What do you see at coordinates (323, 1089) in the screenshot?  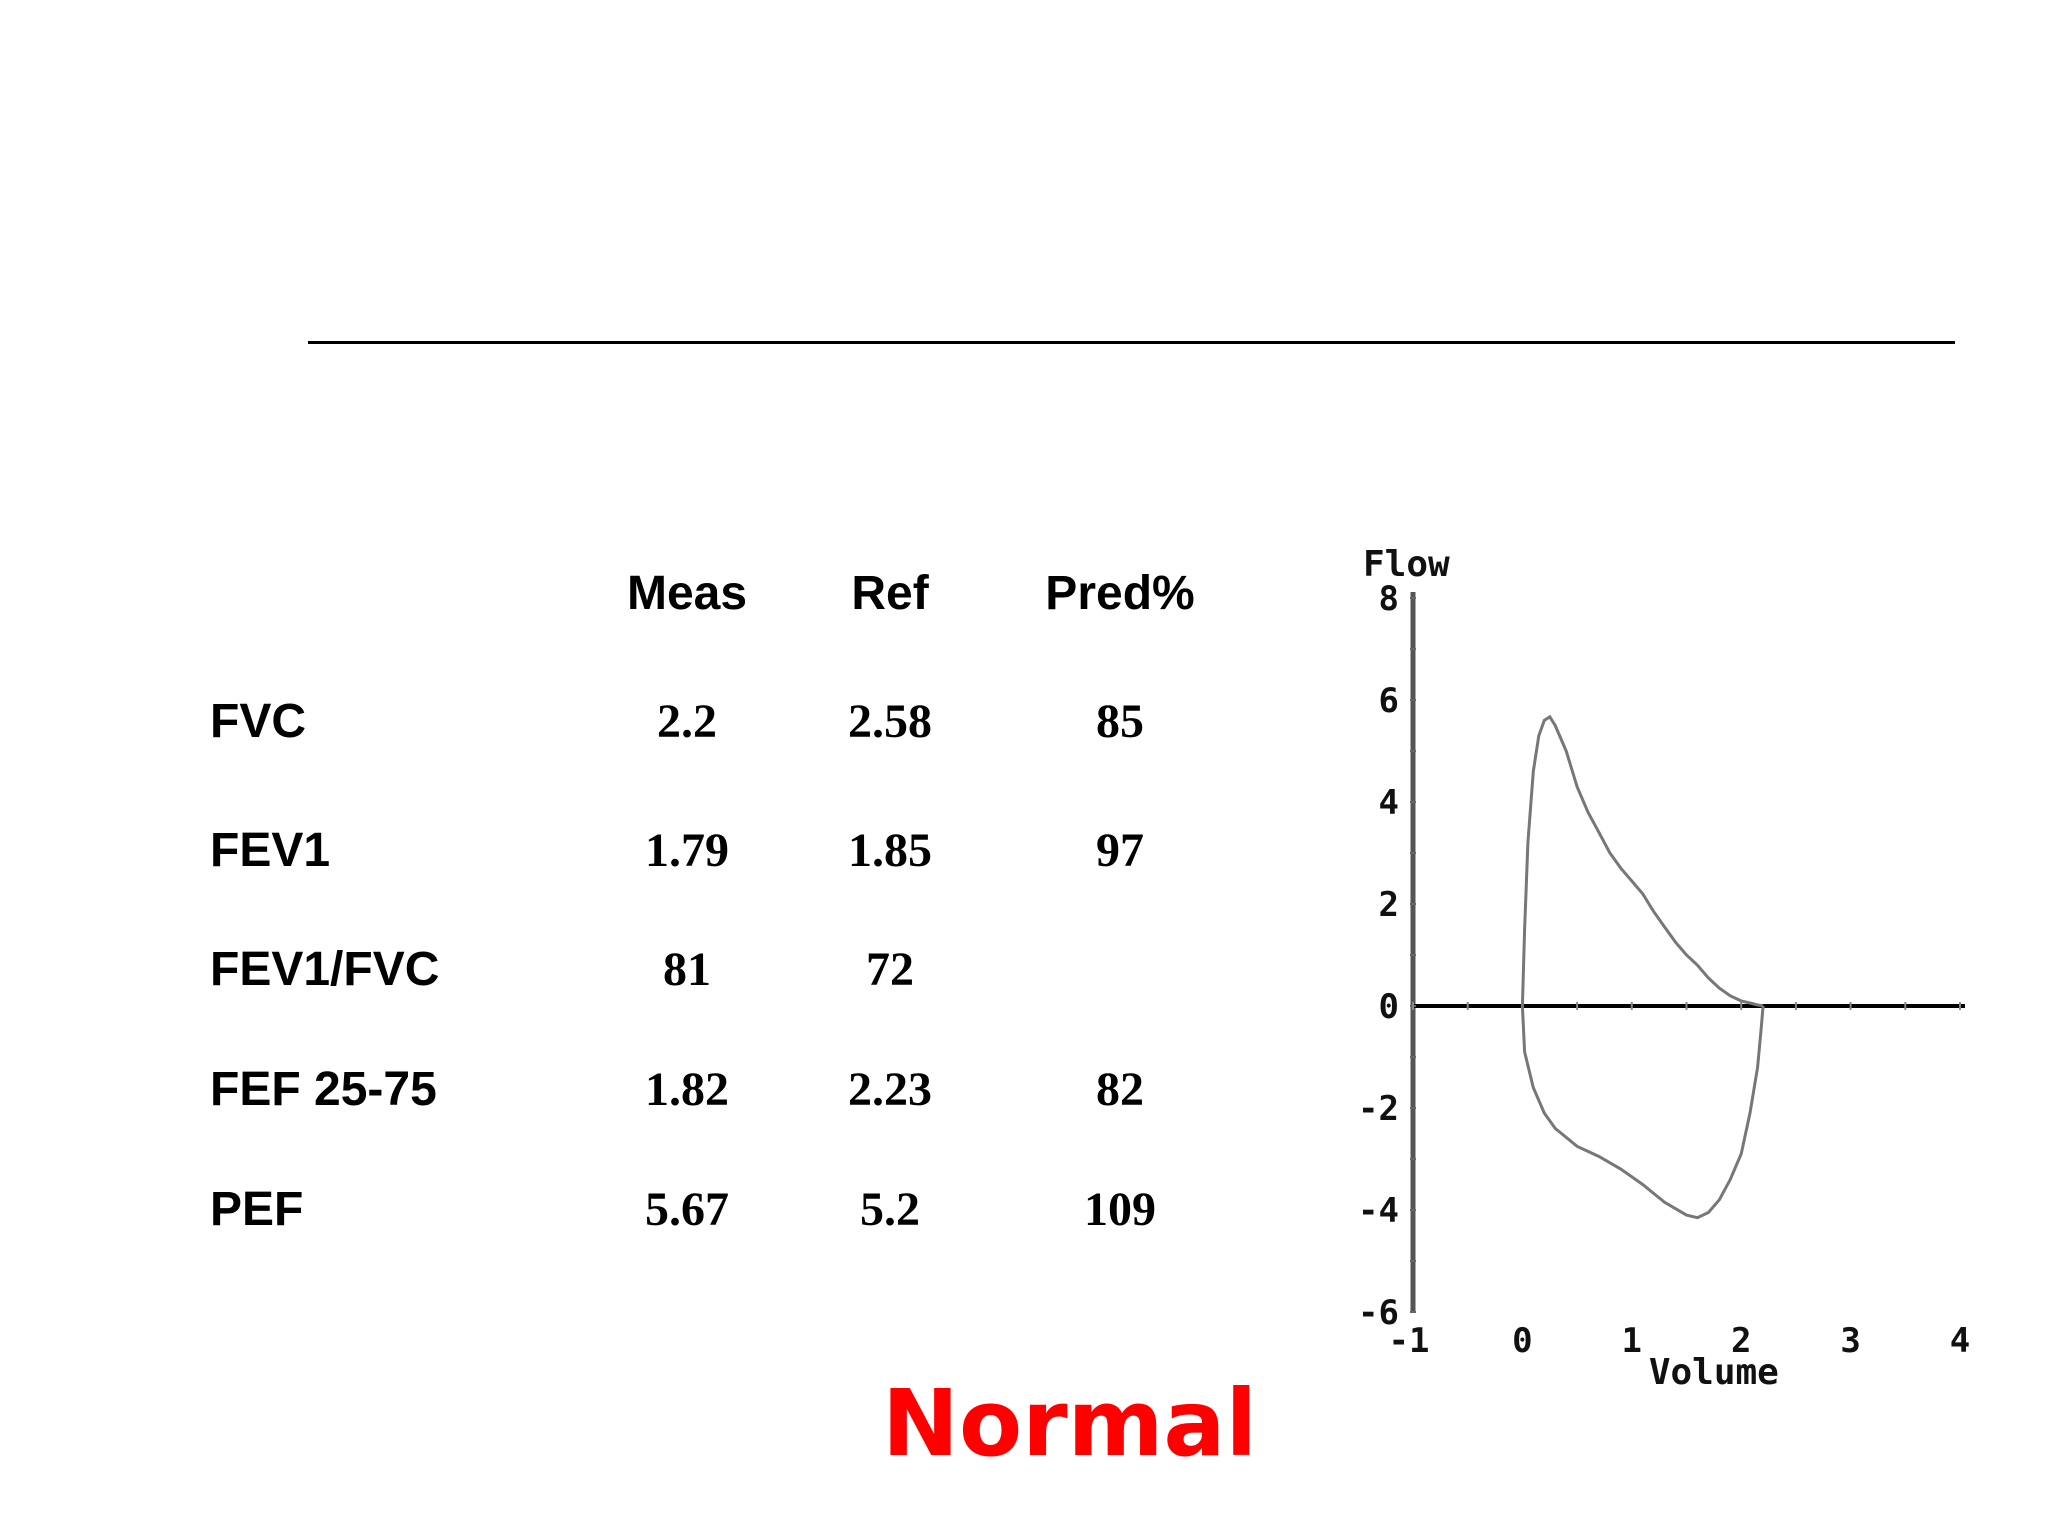 I see `row-label-fef2575: FEF 25-75` at bounding box center [323, 1089].